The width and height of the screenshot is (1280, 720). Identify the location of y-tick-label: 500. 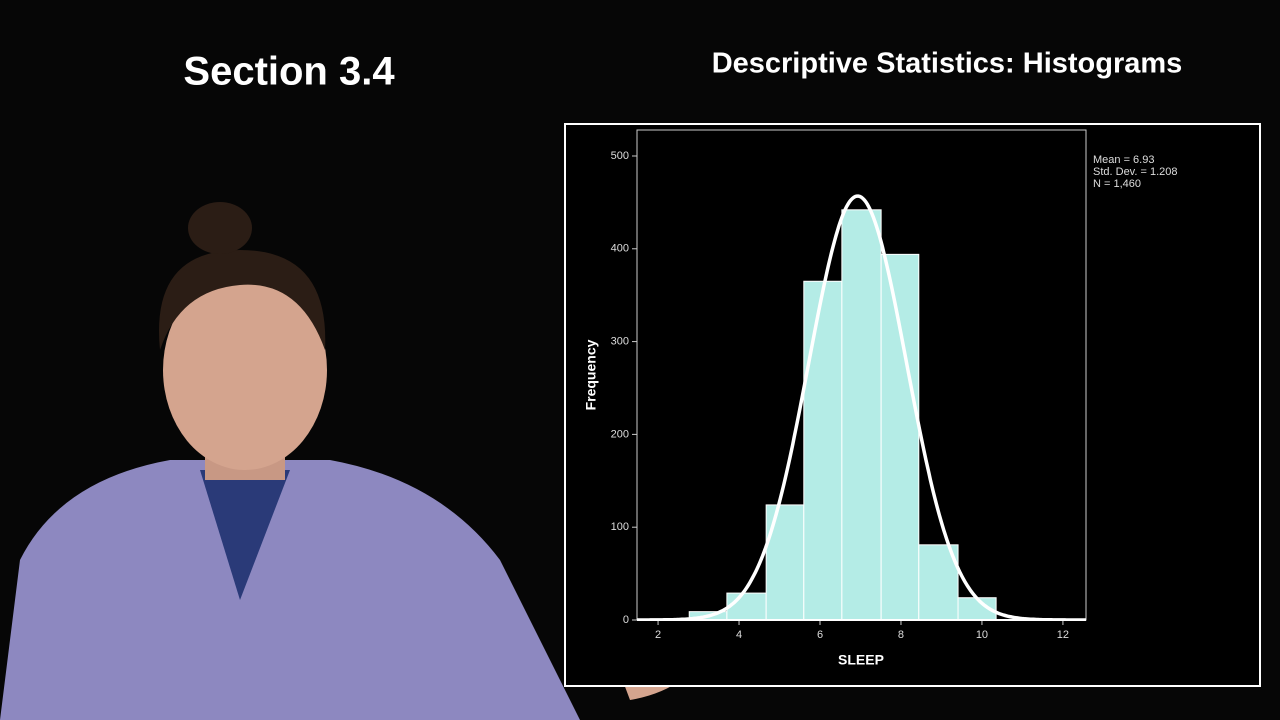
(620, 156).